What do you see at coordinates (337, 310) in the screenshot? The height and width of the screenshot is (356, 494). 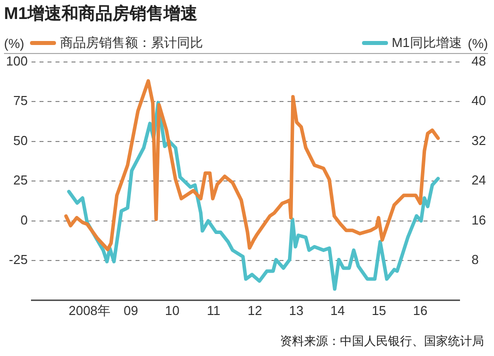 I see `x-tick-label: 14` at bounding box center [337, 310].